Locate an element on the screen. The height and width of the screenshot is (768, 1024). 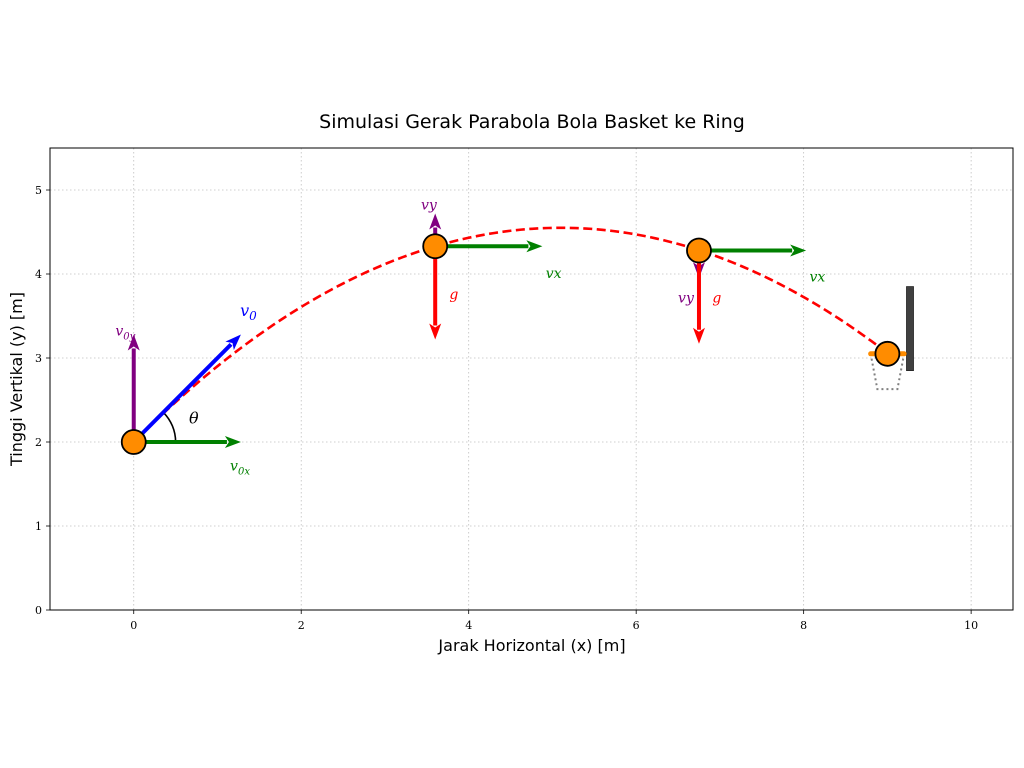
g-1-head is located at coordinates (435, 331).